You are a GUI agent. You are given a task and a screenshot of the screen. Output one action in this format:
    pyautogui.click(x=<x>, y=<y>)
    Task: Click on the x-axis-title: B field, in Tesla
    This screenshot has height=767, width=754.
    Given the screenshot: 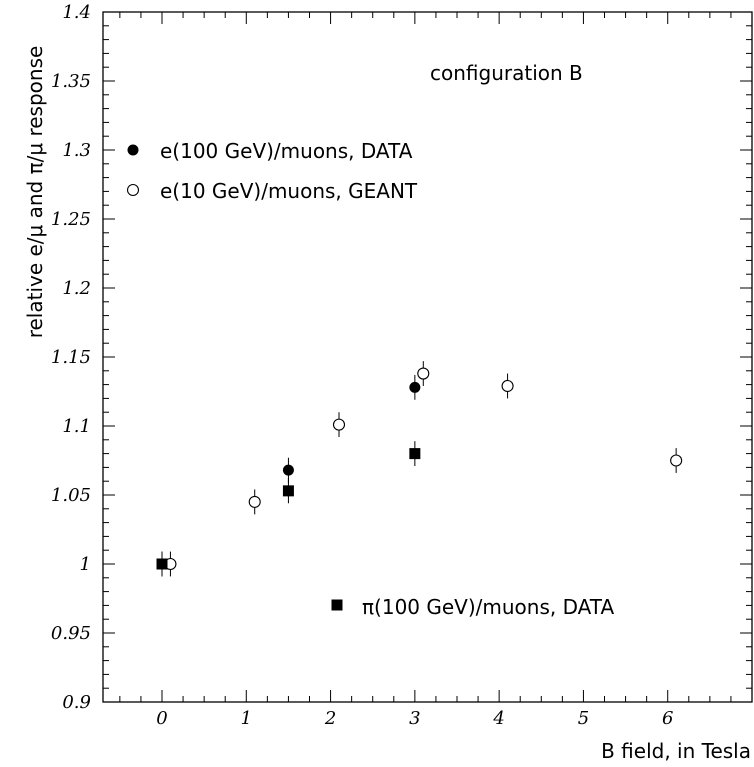 What is the action you would take?
    pyautogui.click(x=676, y=751)
    